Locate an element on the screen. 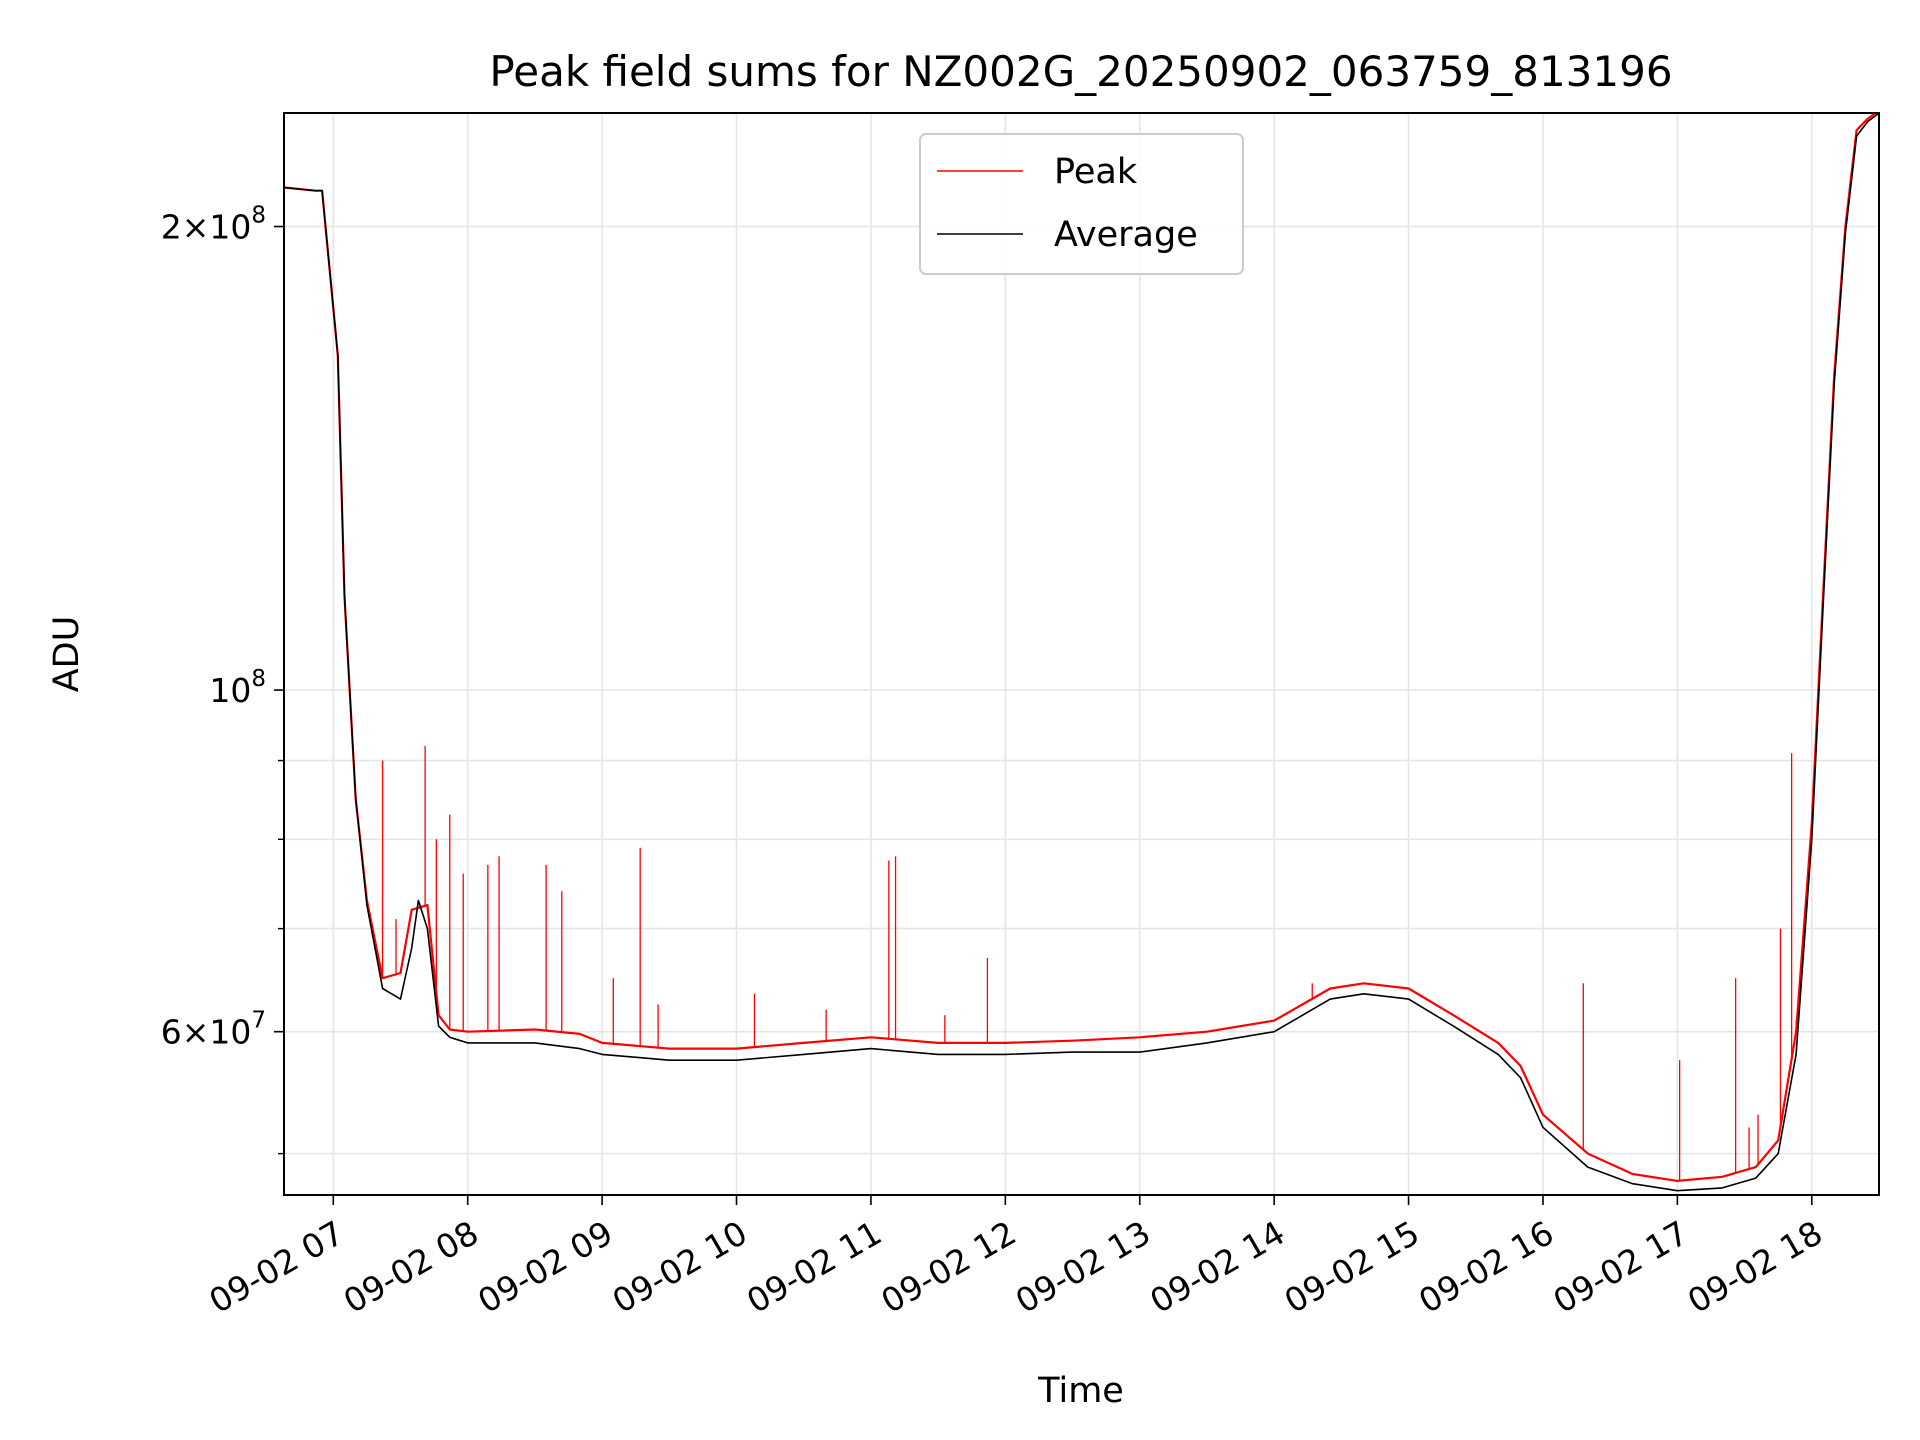 Image resolution: width=1920 pixels, height=1440 pixels. y-axis-title: ADU is located at coordinates (67, 654).